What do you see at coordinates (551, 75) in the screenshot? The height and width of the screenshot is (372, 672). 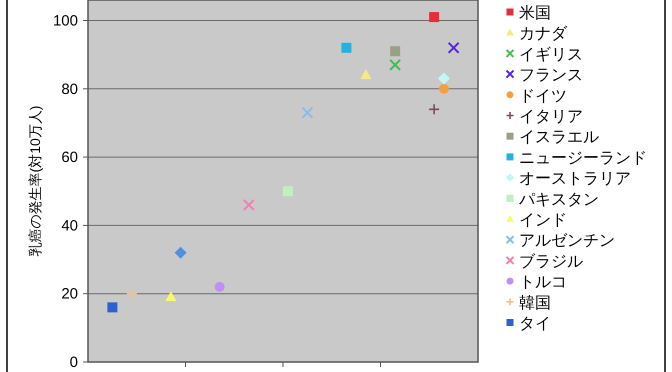 I see `legend-label: フランス` at bounding box center [551, 75].